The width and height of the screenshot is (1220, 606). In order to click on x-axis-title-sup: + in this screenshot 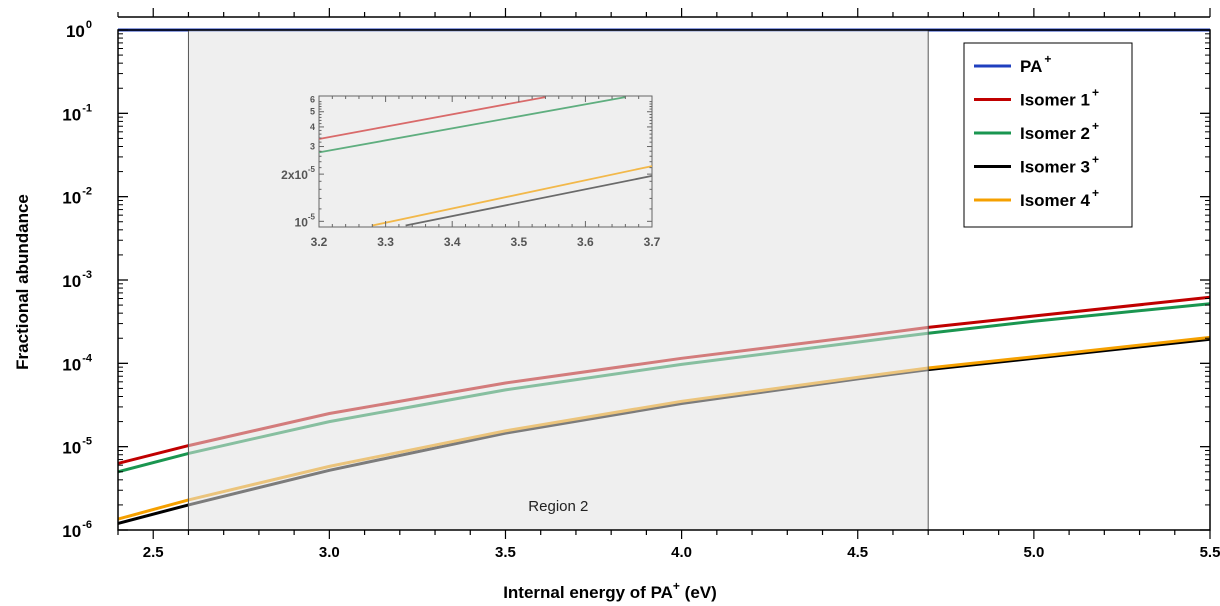, I will do `click(676, 586)`.